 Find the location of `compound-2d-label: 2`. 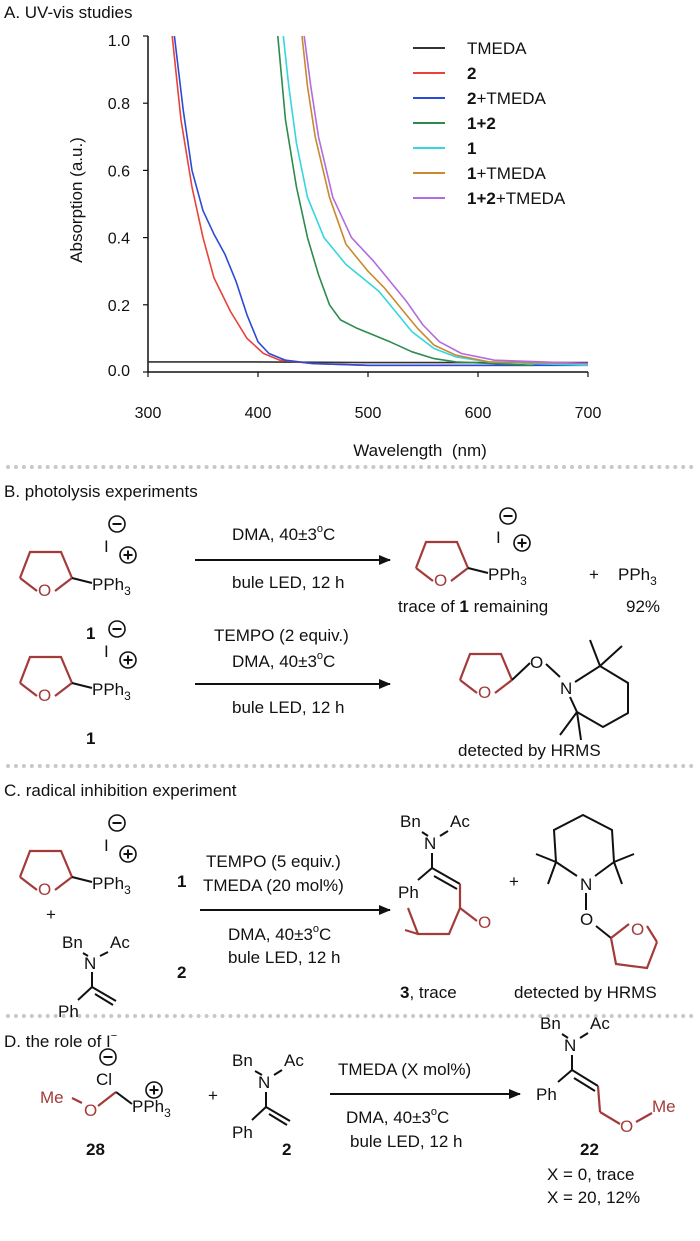

compound-2d-label: 2 is located at coordinates (286, 1149).